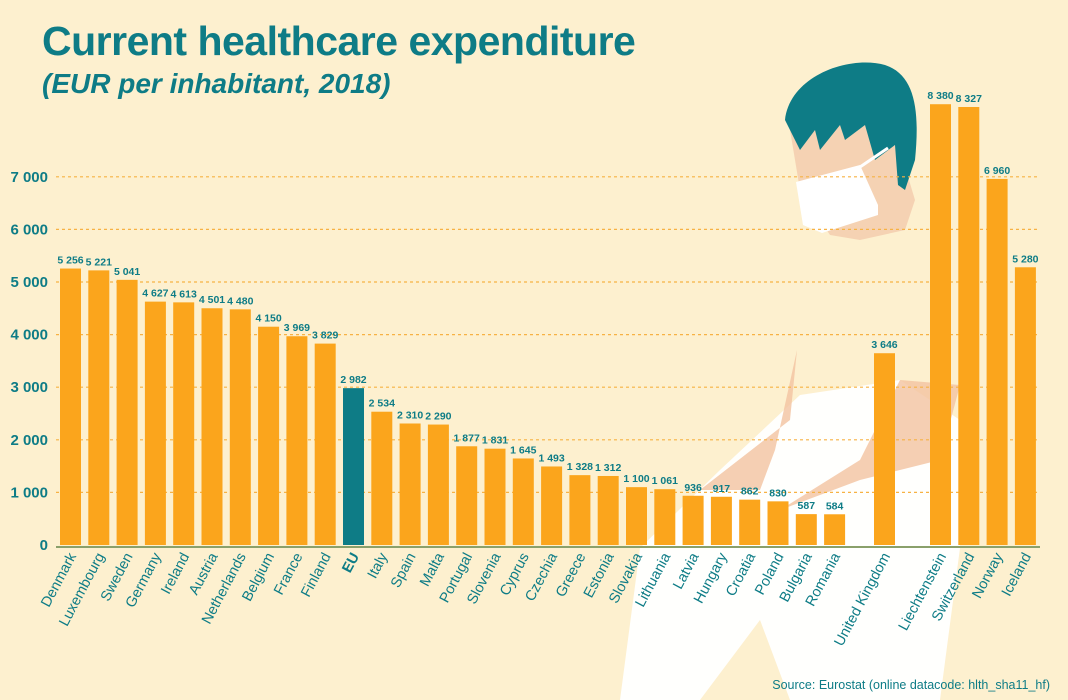 Image resolution: width=1068 pixels, height=700 pixels. I want to click on mask-strap, so click(874, 157).